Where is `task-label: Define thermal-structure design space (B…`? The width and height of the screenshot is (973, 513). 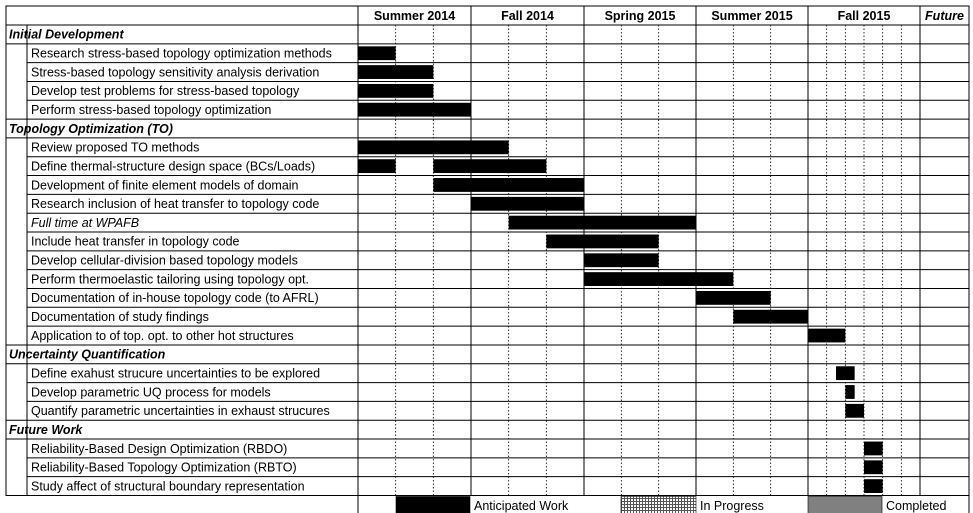
task-label: Define thermal-structure design space (B… is located at coordinates (173, 166).